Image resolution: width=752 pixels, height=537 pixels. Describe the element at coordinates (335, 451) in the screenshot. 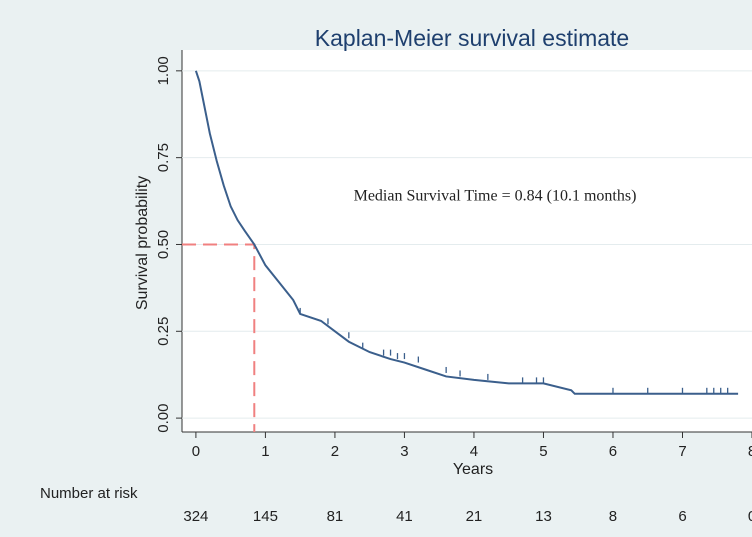

I see `x-tick-label: 2` at that location.